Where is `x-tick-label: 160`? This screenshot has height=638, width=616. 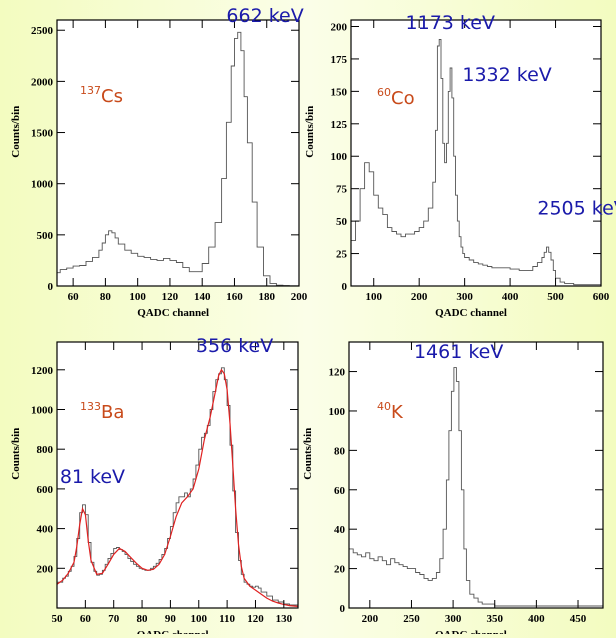 x-tick-label: 160 is located at coordinates (234, 297).